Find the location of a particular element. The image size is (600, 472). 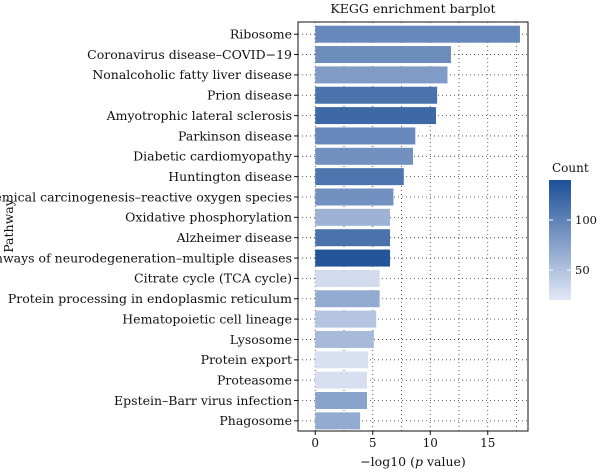

y-axis-label: Pathway is located at coordinates (8, 225).